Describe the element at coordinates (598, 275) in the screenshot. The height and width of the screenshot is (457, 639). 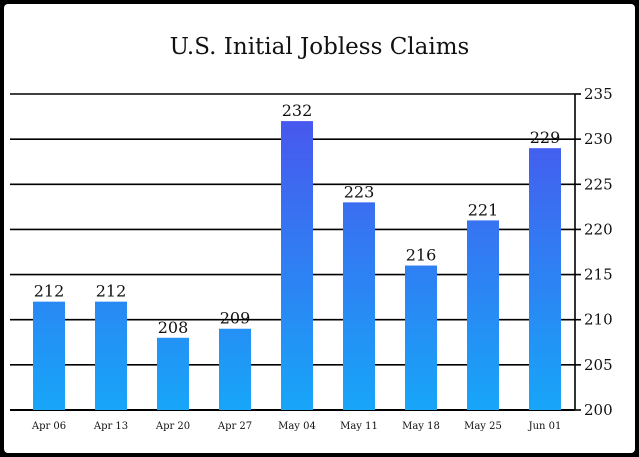
I see `y-tick-label: 215` at that location.